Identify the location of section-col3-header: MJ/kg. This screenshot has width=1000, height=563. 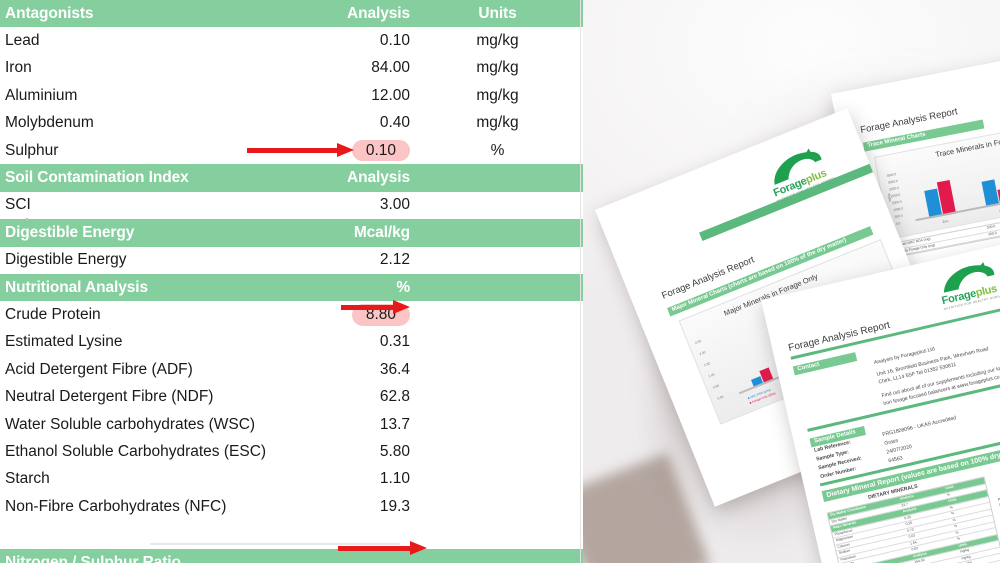
(497, 232).